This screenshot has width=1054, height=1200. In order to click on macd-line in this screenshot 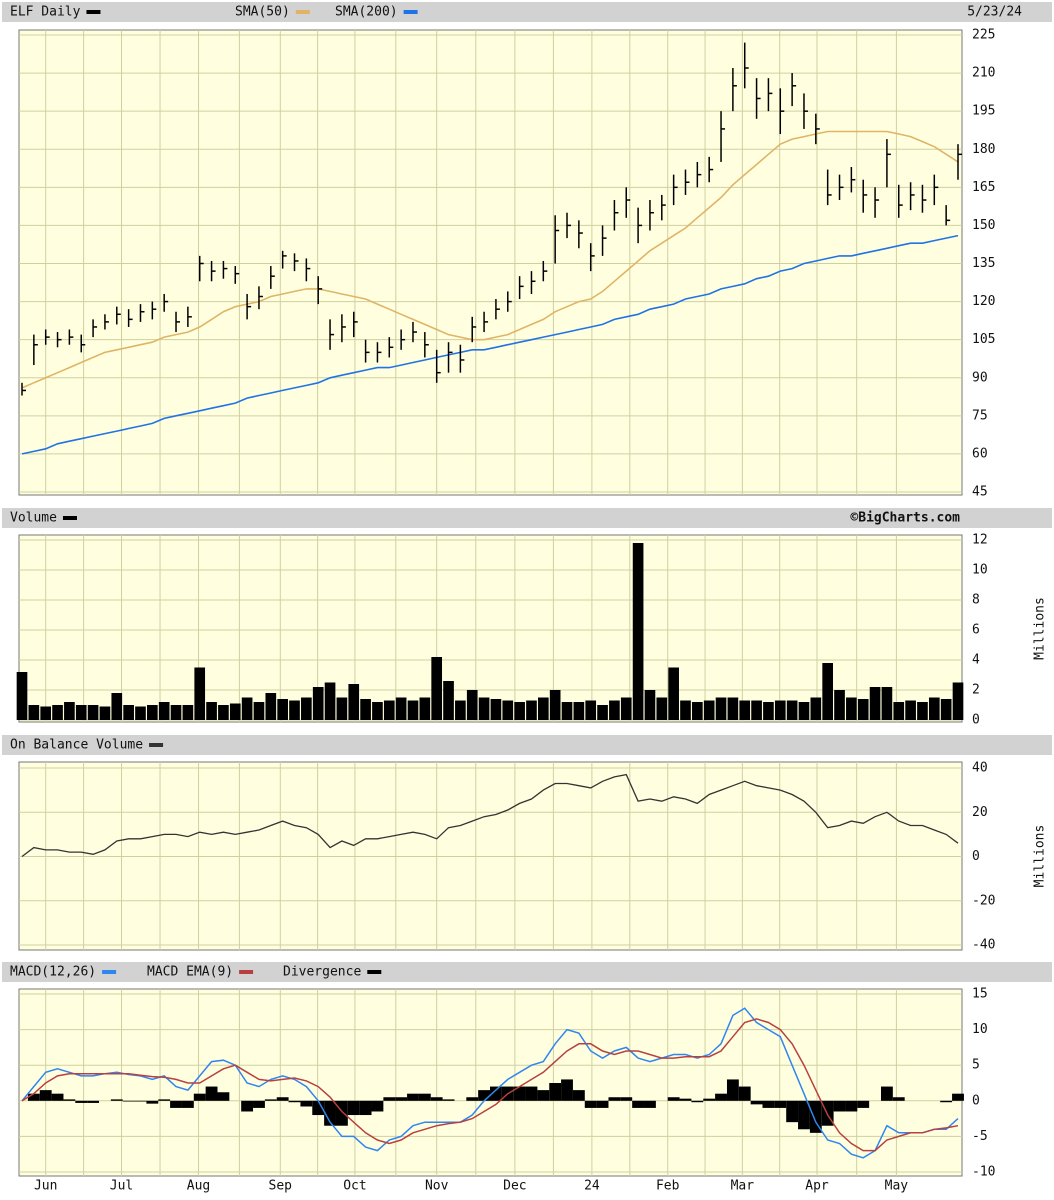, I will do `click(490, 1085)`.